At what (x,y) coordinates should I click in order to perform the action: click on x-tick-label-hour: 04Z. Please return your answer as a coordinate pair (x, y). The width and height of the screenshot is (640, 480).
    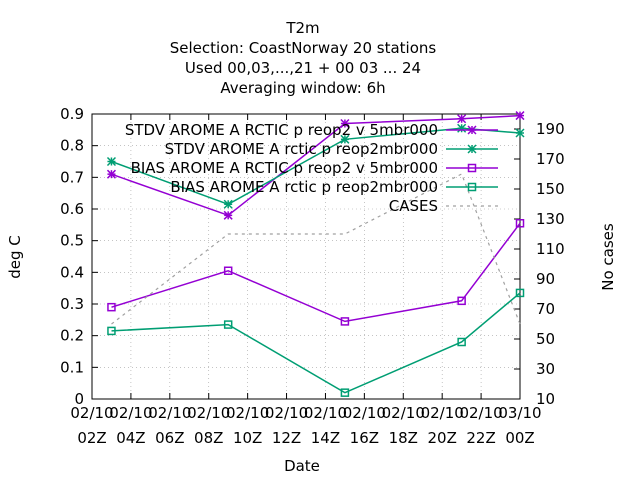
    Looking at the image, I should click on (130, 438).